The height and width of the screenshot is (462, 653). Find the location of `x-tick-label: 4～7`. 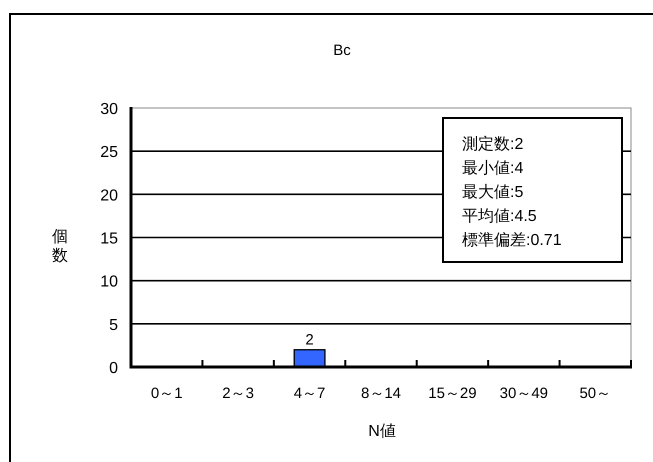

x-tick-label: 4～7 is located at coordinates (310, 393).